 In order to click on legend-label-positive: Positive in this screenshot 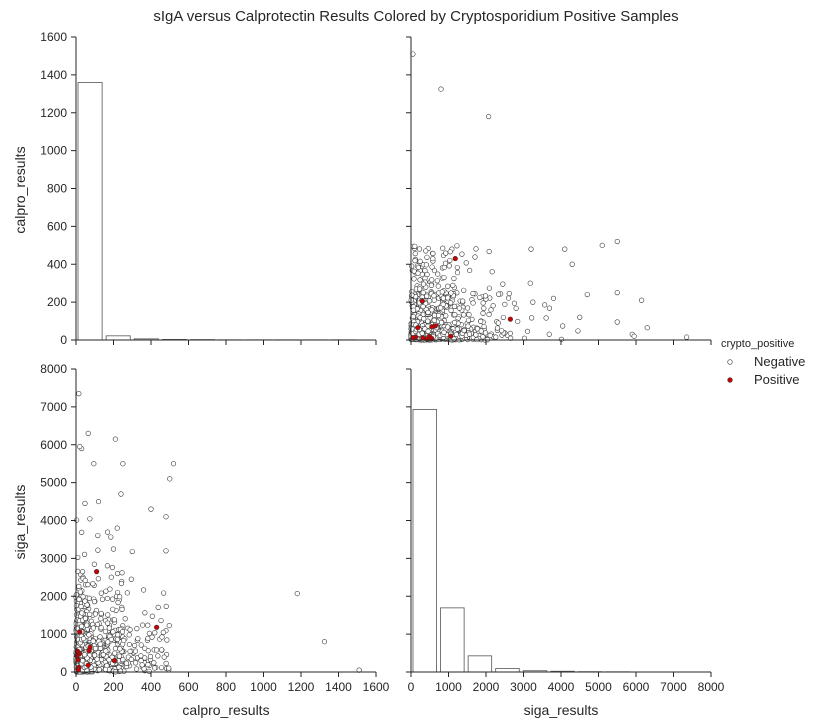, I will do `click(777, 379)`.